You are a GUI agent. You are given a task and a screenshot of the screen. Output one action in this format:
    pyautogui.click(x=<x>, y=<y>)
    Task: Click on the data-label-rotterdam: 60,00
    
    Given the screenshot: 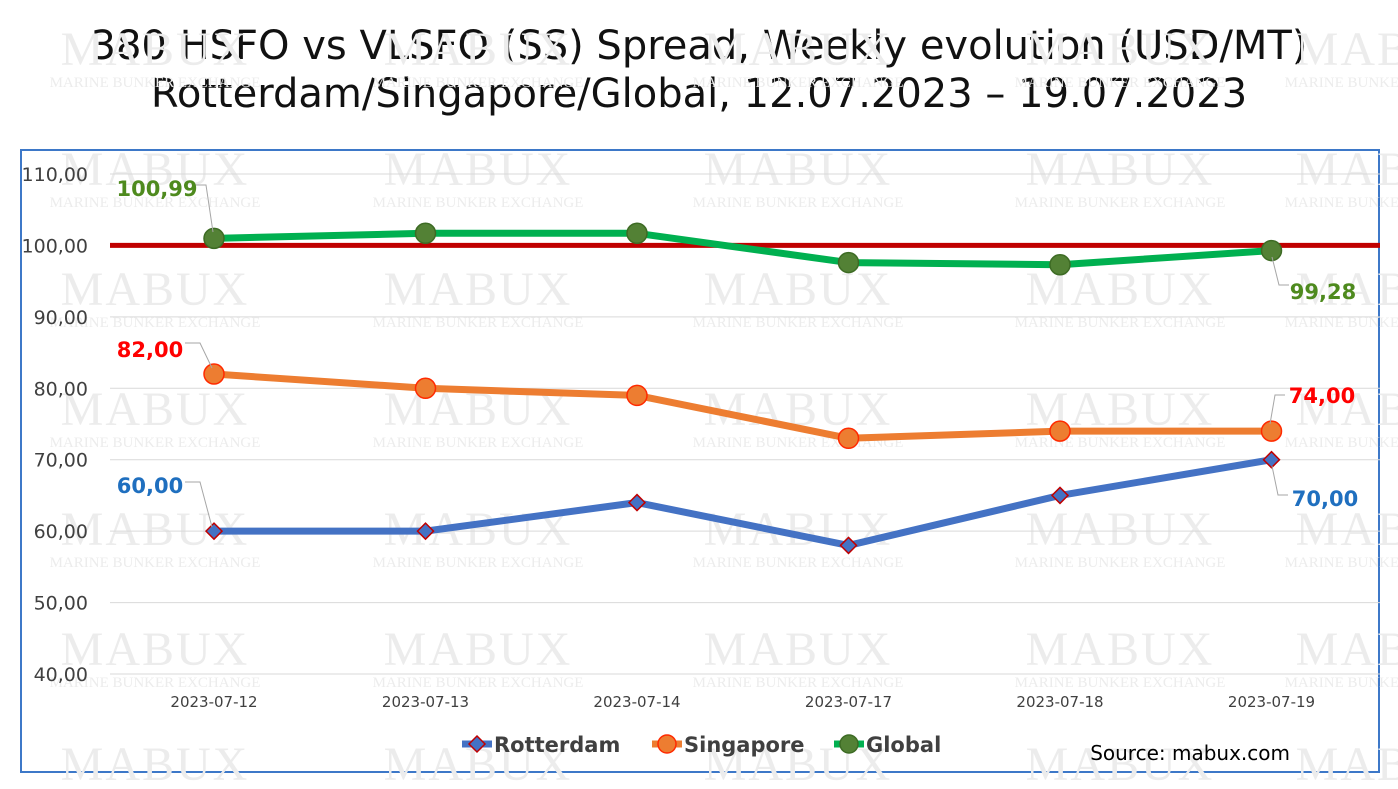 What is the action you would take?
    pyautogui.click(x=150, y=486)
    